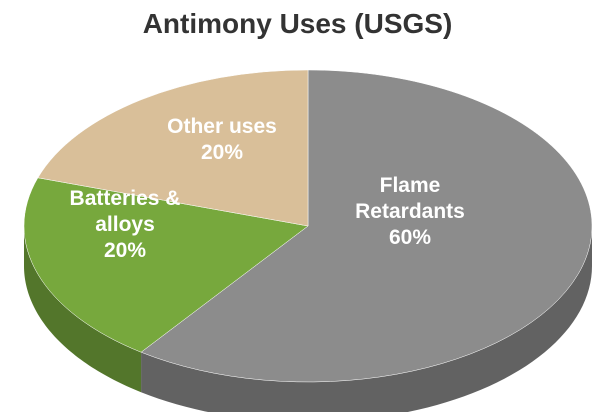 The image size is (595, 412). I want to click on data-label: Batteries & alloys 20%, so click(125, 225).